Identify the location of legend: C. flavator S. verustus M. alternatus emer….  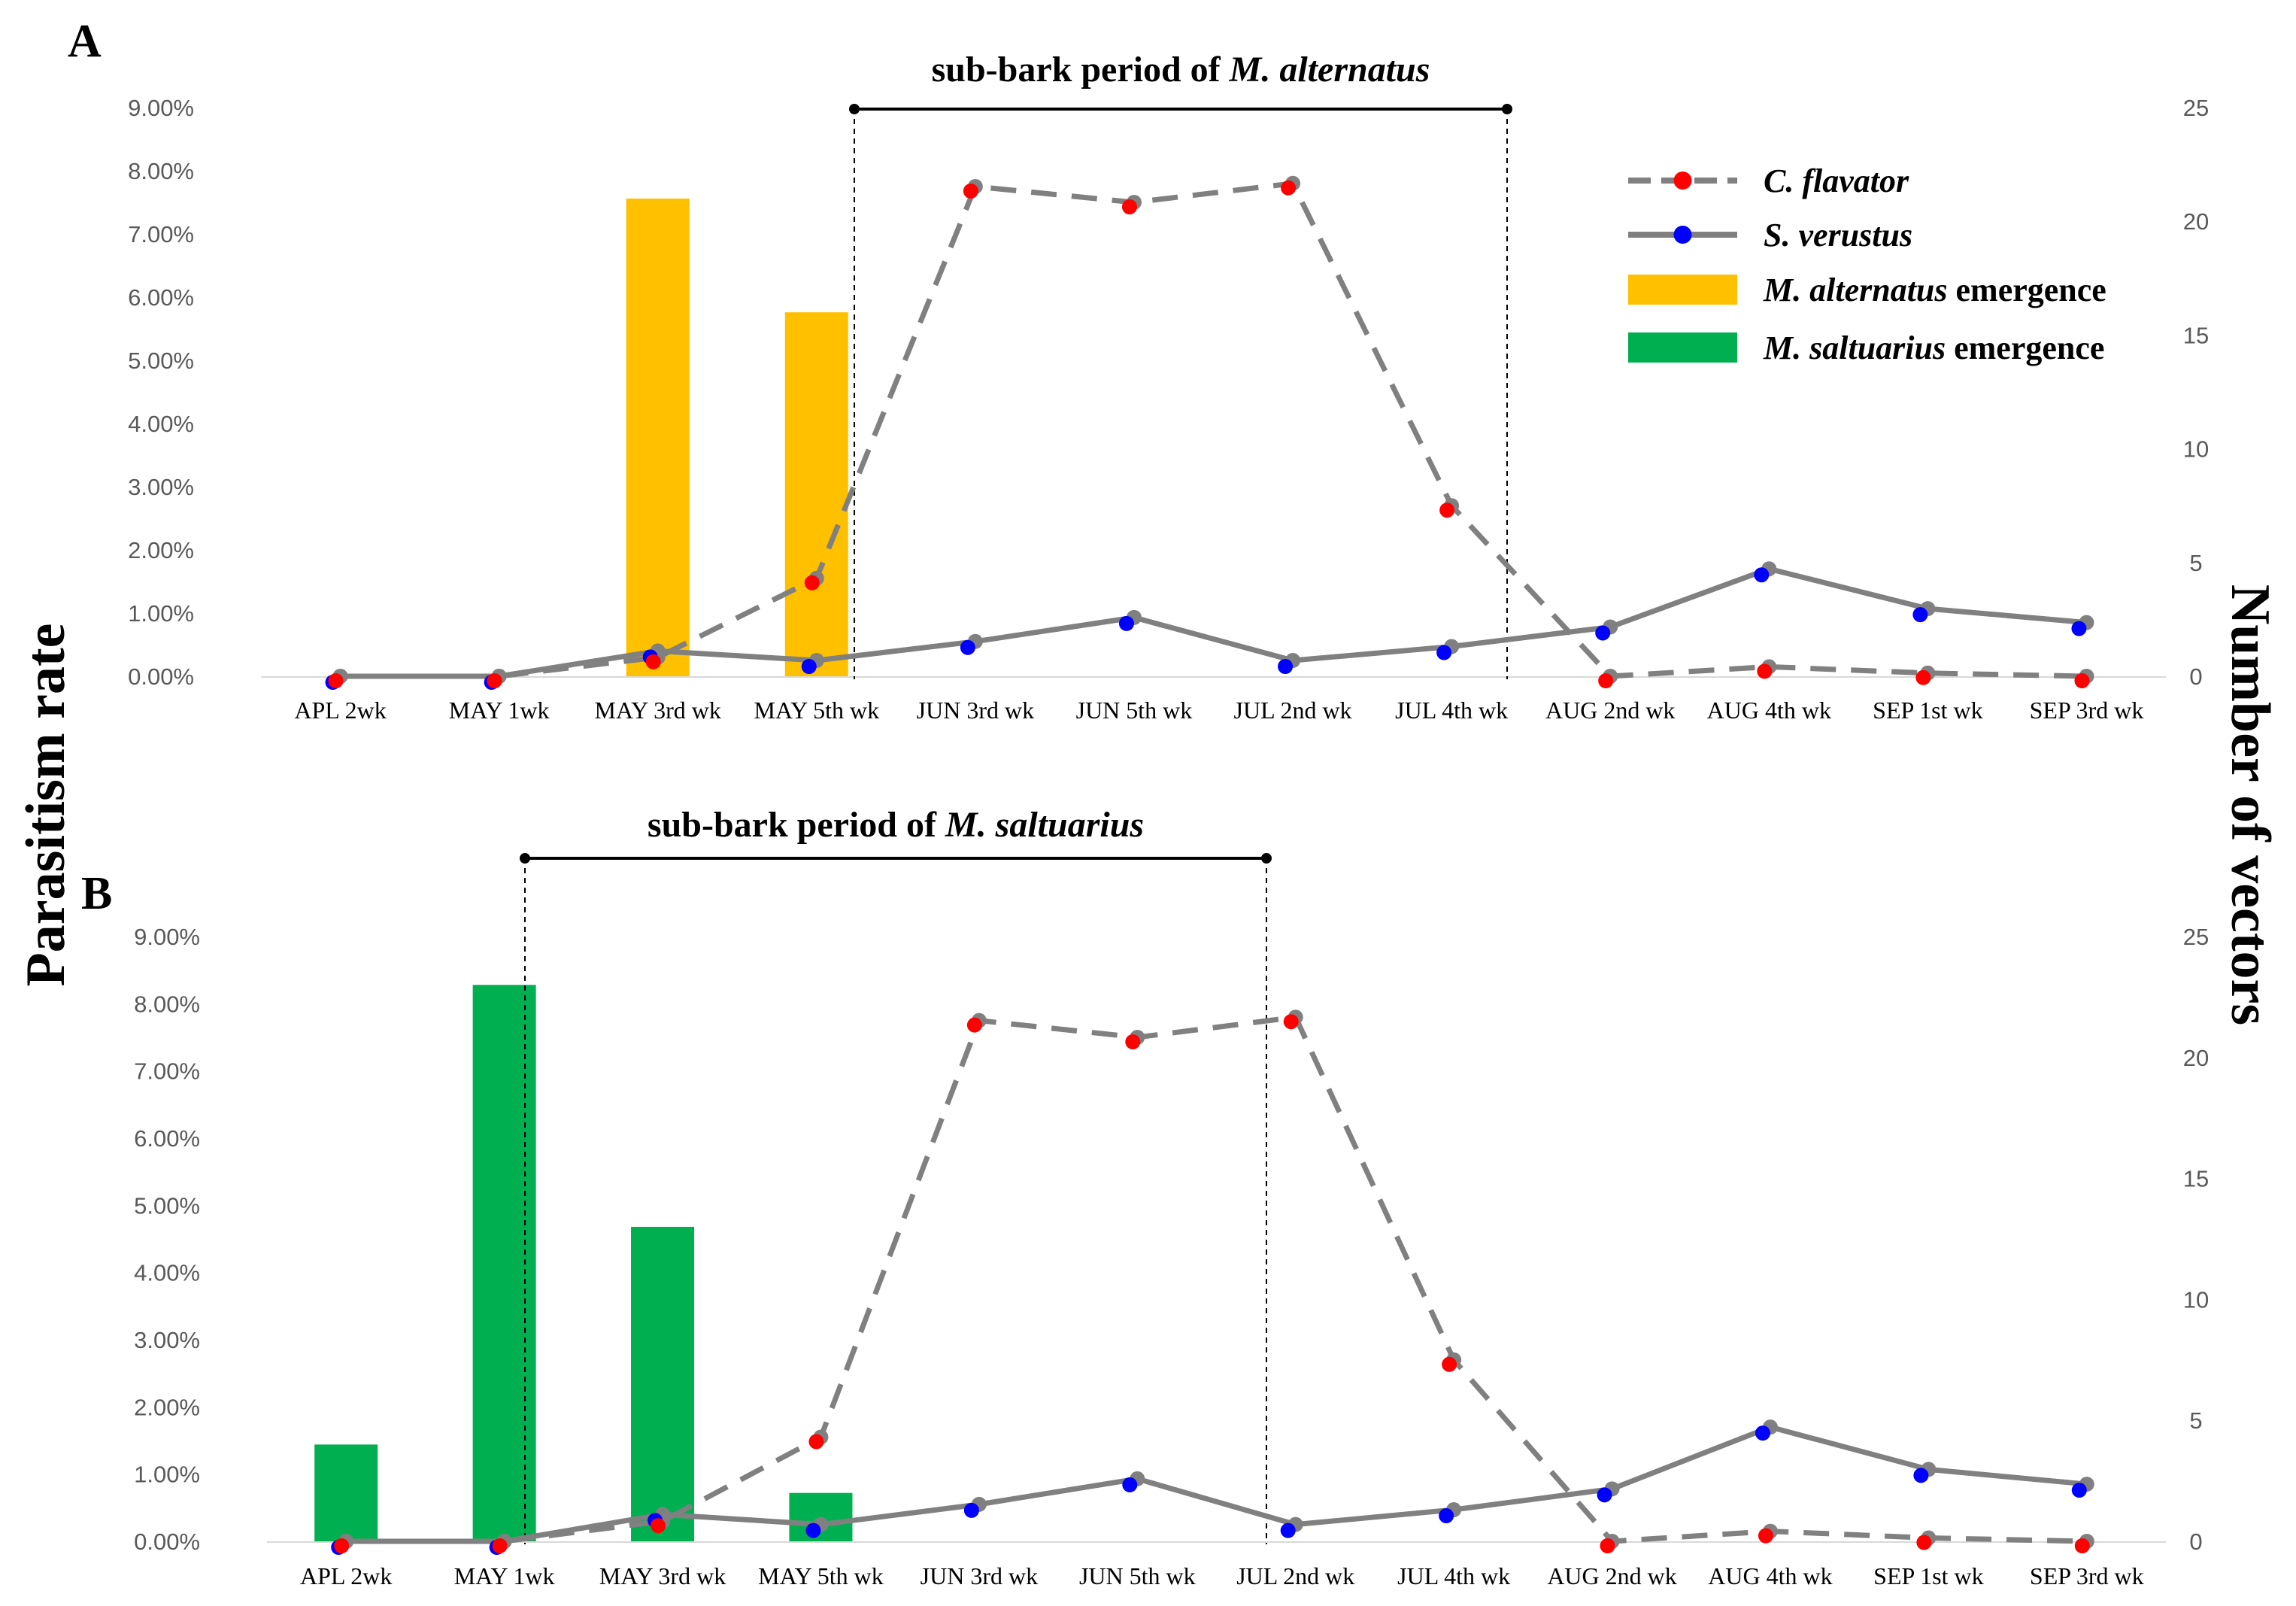
(1867, 264).